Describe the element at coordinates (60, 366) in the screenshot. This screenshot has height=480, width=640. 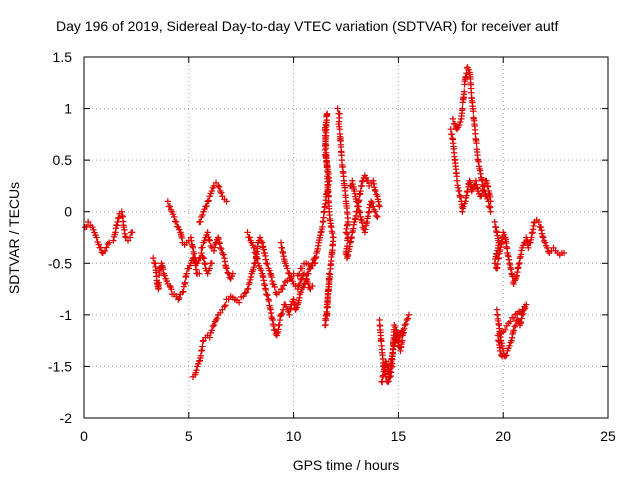
I see `y-tick-label: -1.5` at that location.